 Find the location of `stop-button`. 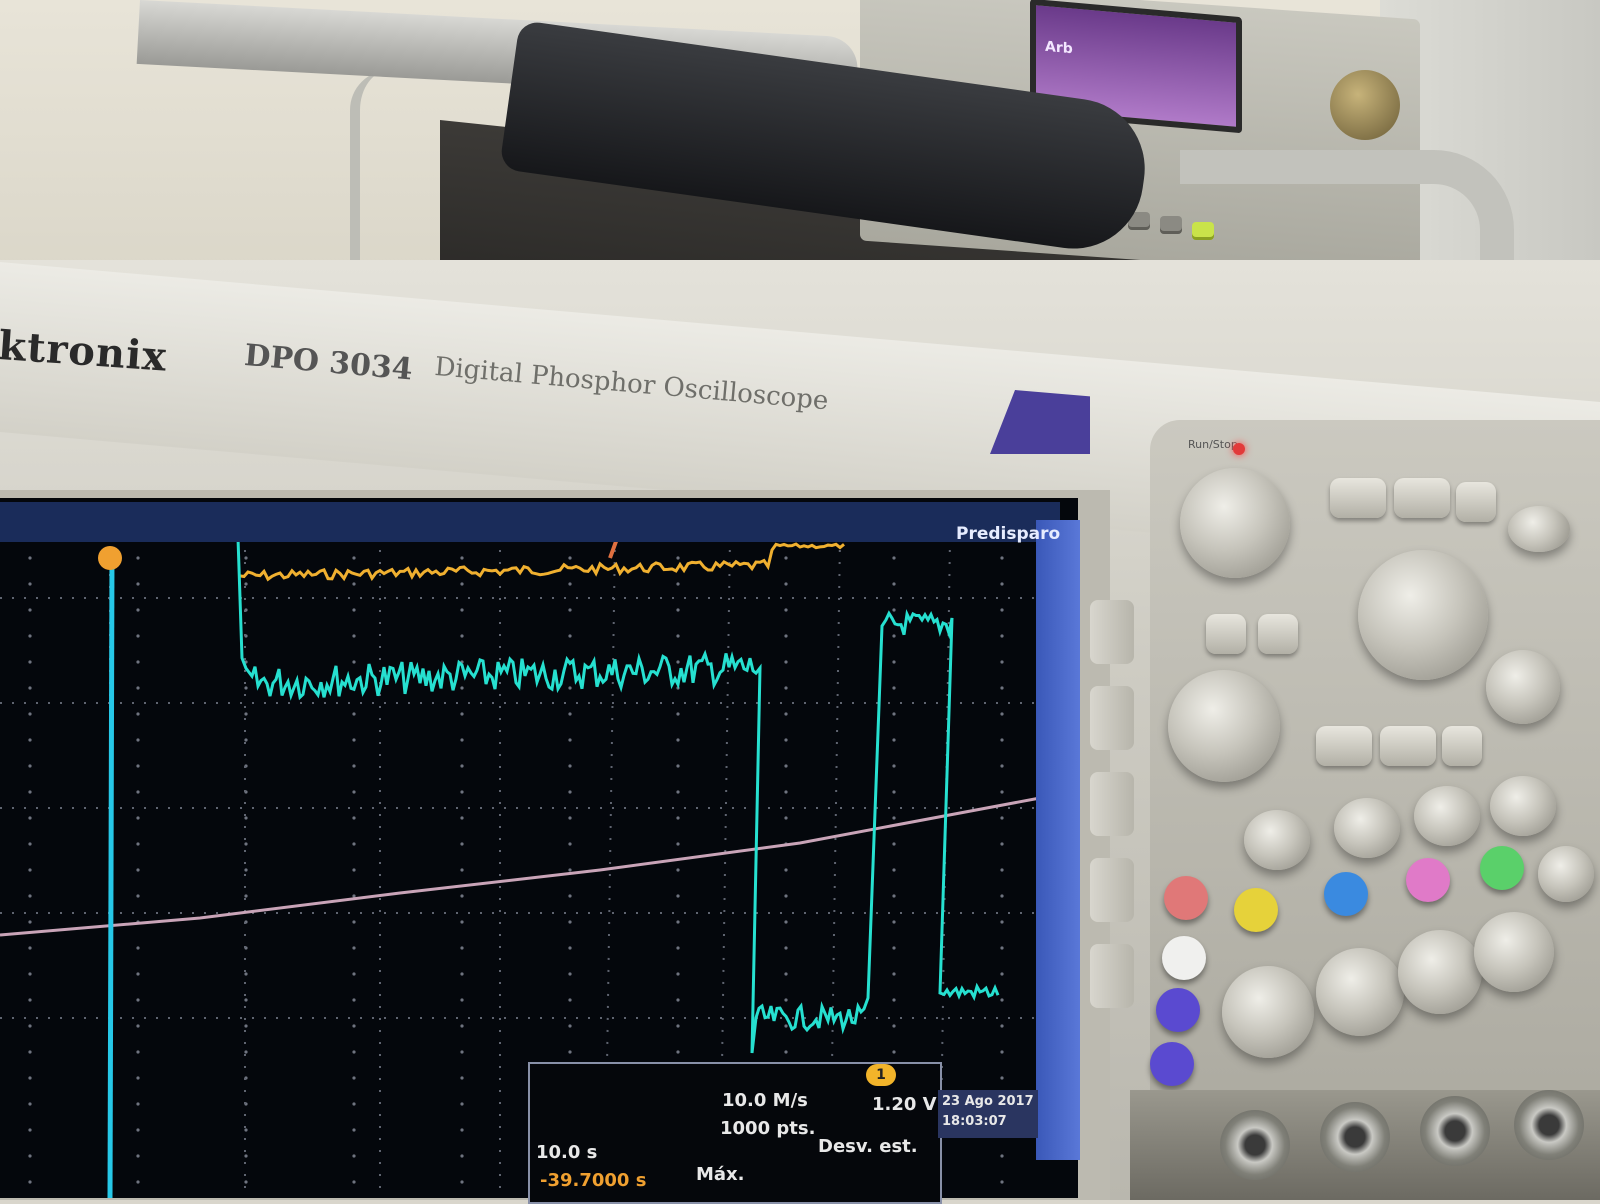

stop-button is located at coordinates (1408, 746).